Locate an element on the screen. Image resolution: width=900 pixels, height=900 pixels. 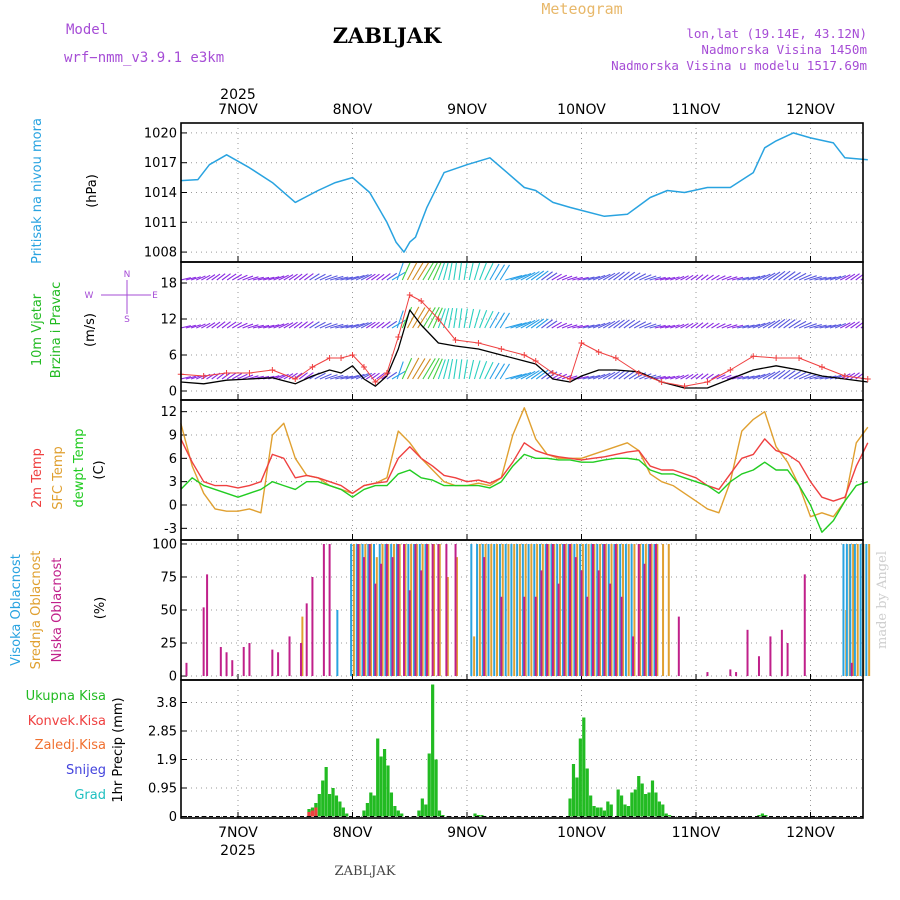
precip-conv-bar is located at coordinates (309, 814).